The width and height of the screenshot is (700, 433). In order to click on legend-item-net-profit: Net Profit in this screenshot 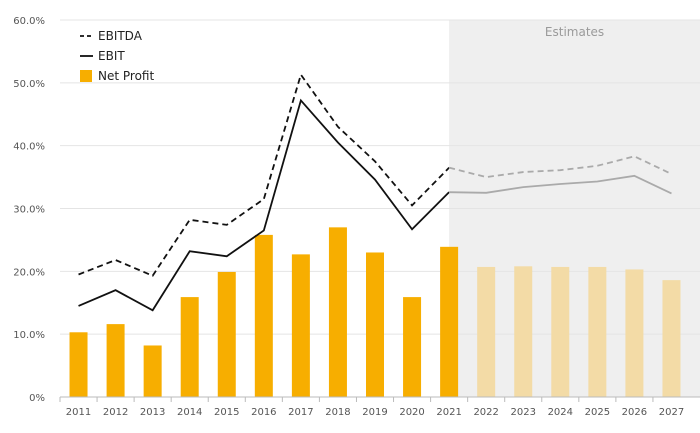, I will do `click(117, 76)`.